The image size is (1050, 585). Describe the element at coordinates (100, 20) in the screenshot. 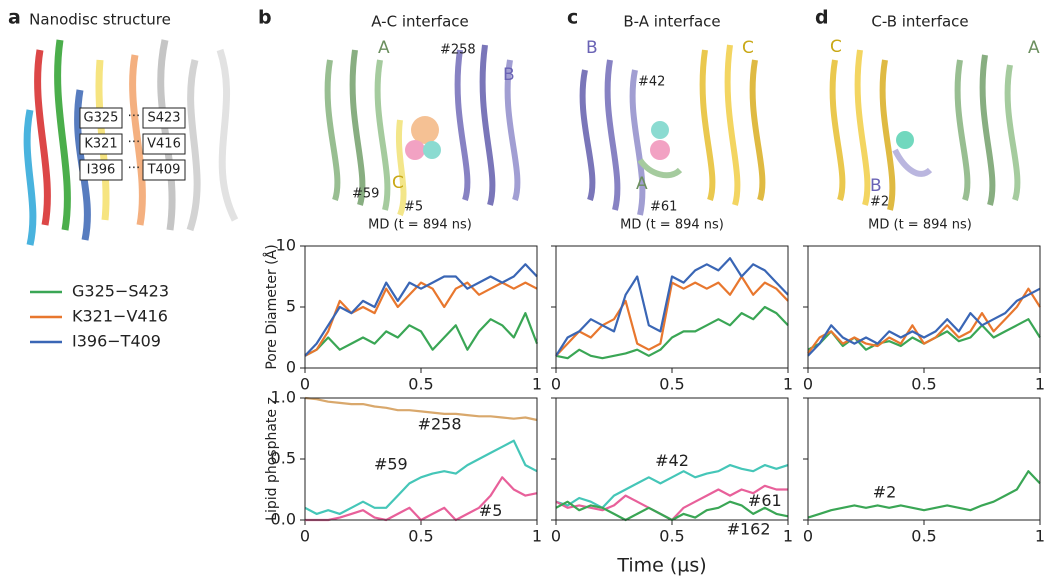

I see `panel-title: Nanodisc structure` at that location.